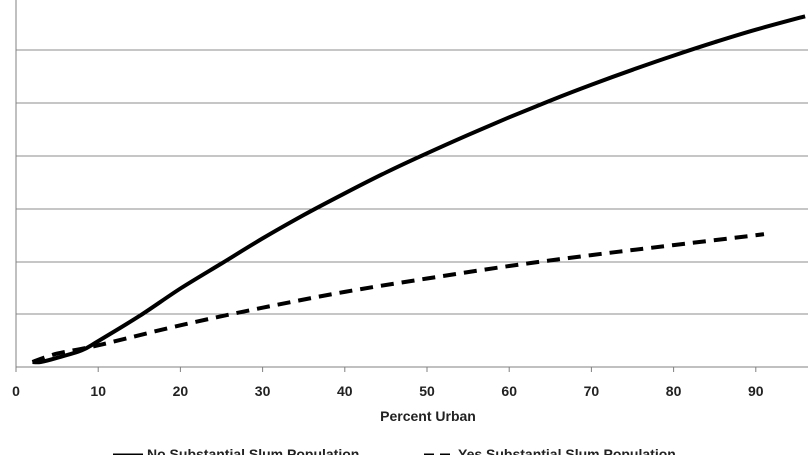 The height and width of the screenshot is (455, 808). I want to click on x-tick-label-30: 30, so click(263, 391).